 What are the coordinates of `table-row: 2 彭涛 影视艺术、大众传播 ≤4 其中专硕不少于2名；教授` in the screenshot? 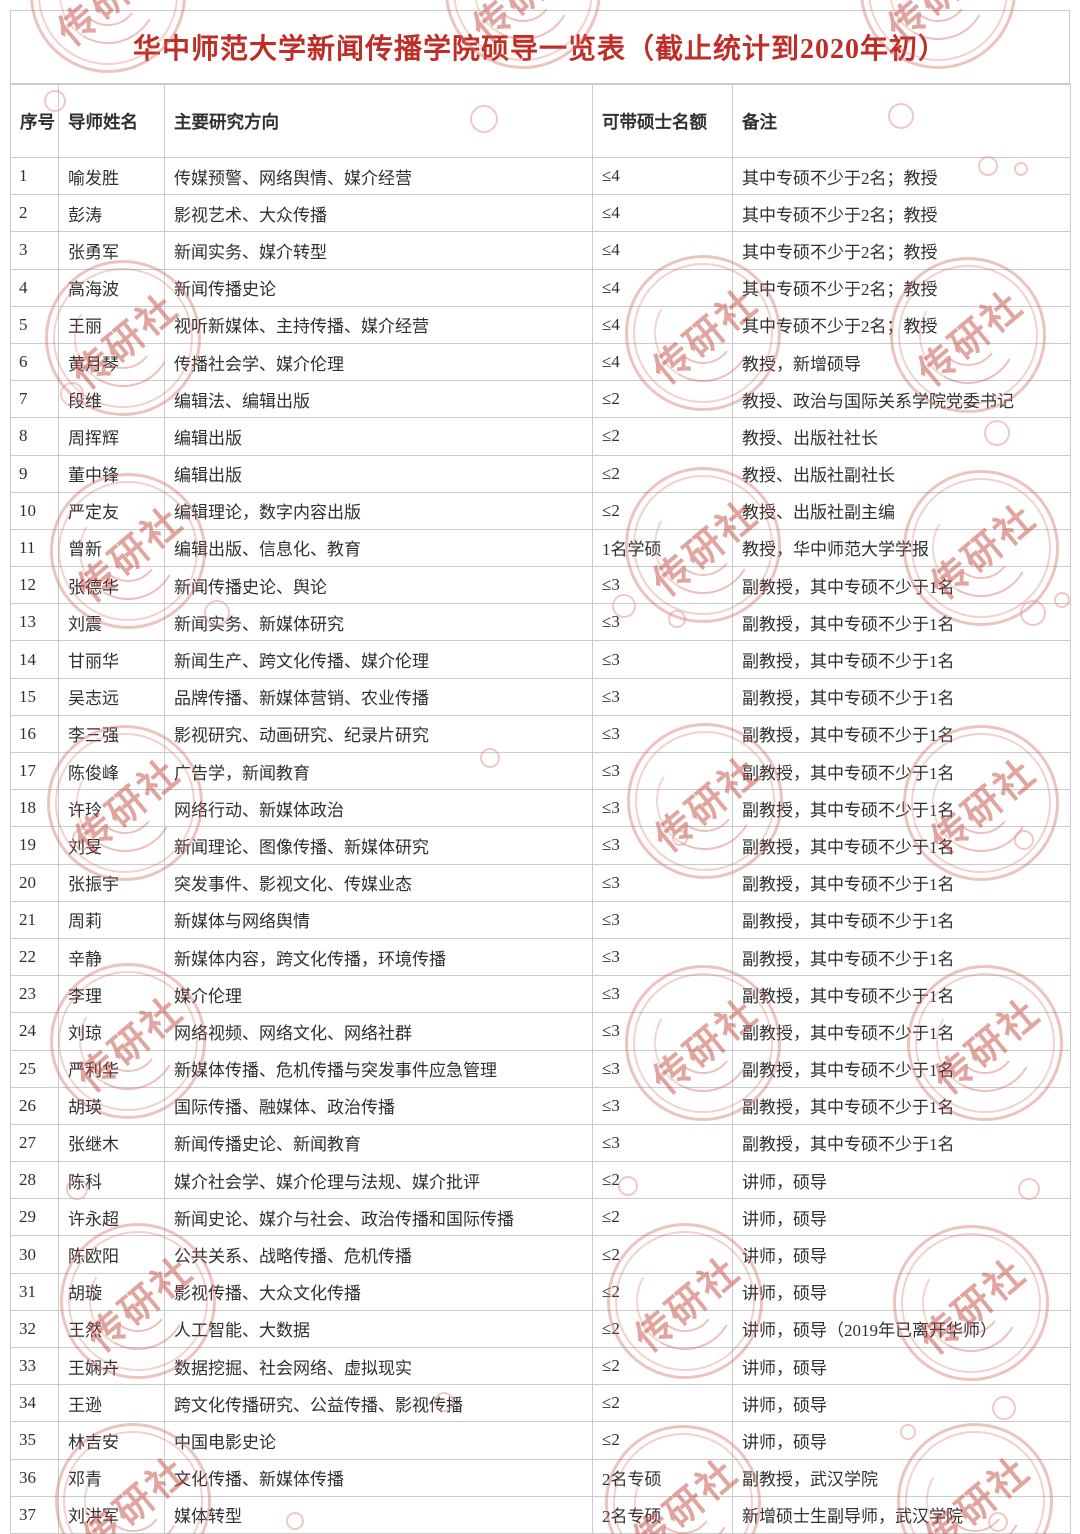 It's located at (540, 213).